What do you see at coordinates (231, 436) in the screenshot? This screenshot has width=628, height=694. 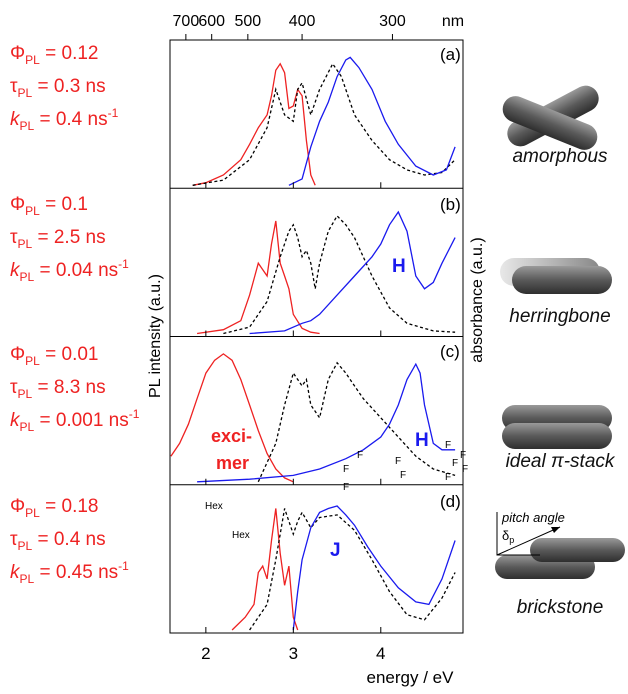 I see `emission-label: exci-` at bounding box center [231, 436].